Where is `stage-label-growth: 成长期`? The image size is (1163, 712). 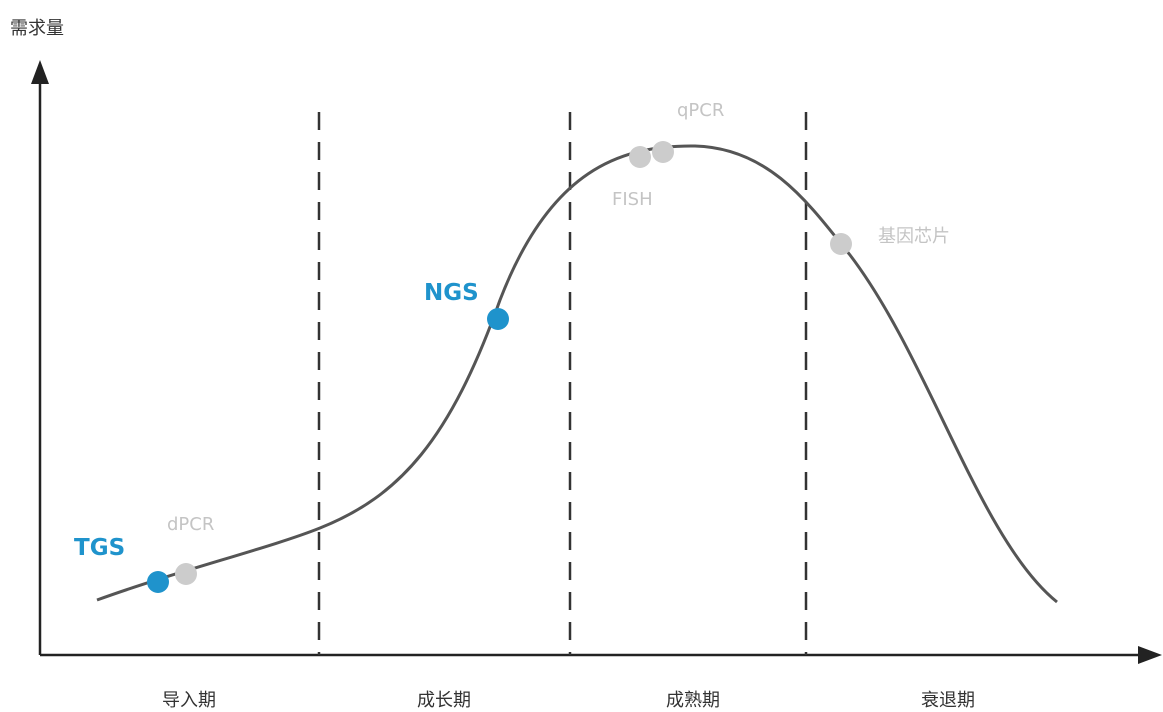 stage-label-growth: 成长期 is located at coordinates (444, 700).